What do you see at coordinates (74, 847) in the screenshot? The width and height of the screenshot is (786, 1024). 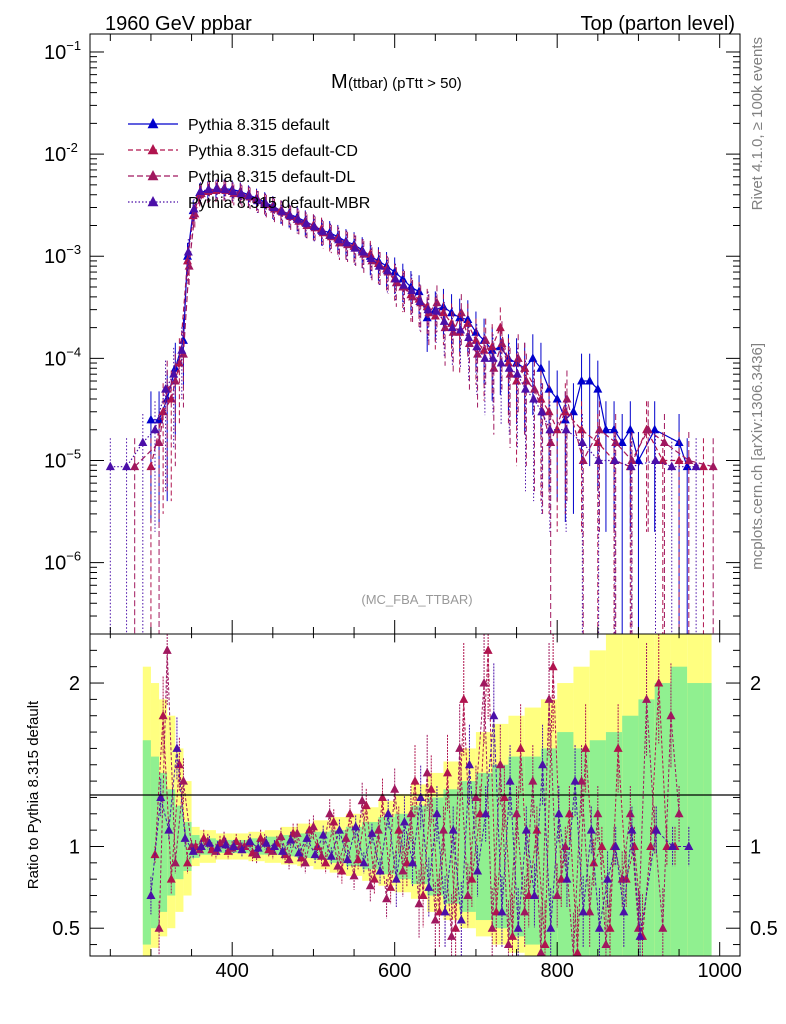 I see `ratio-y-tick-label: 1` at bounding box center [74, 847].